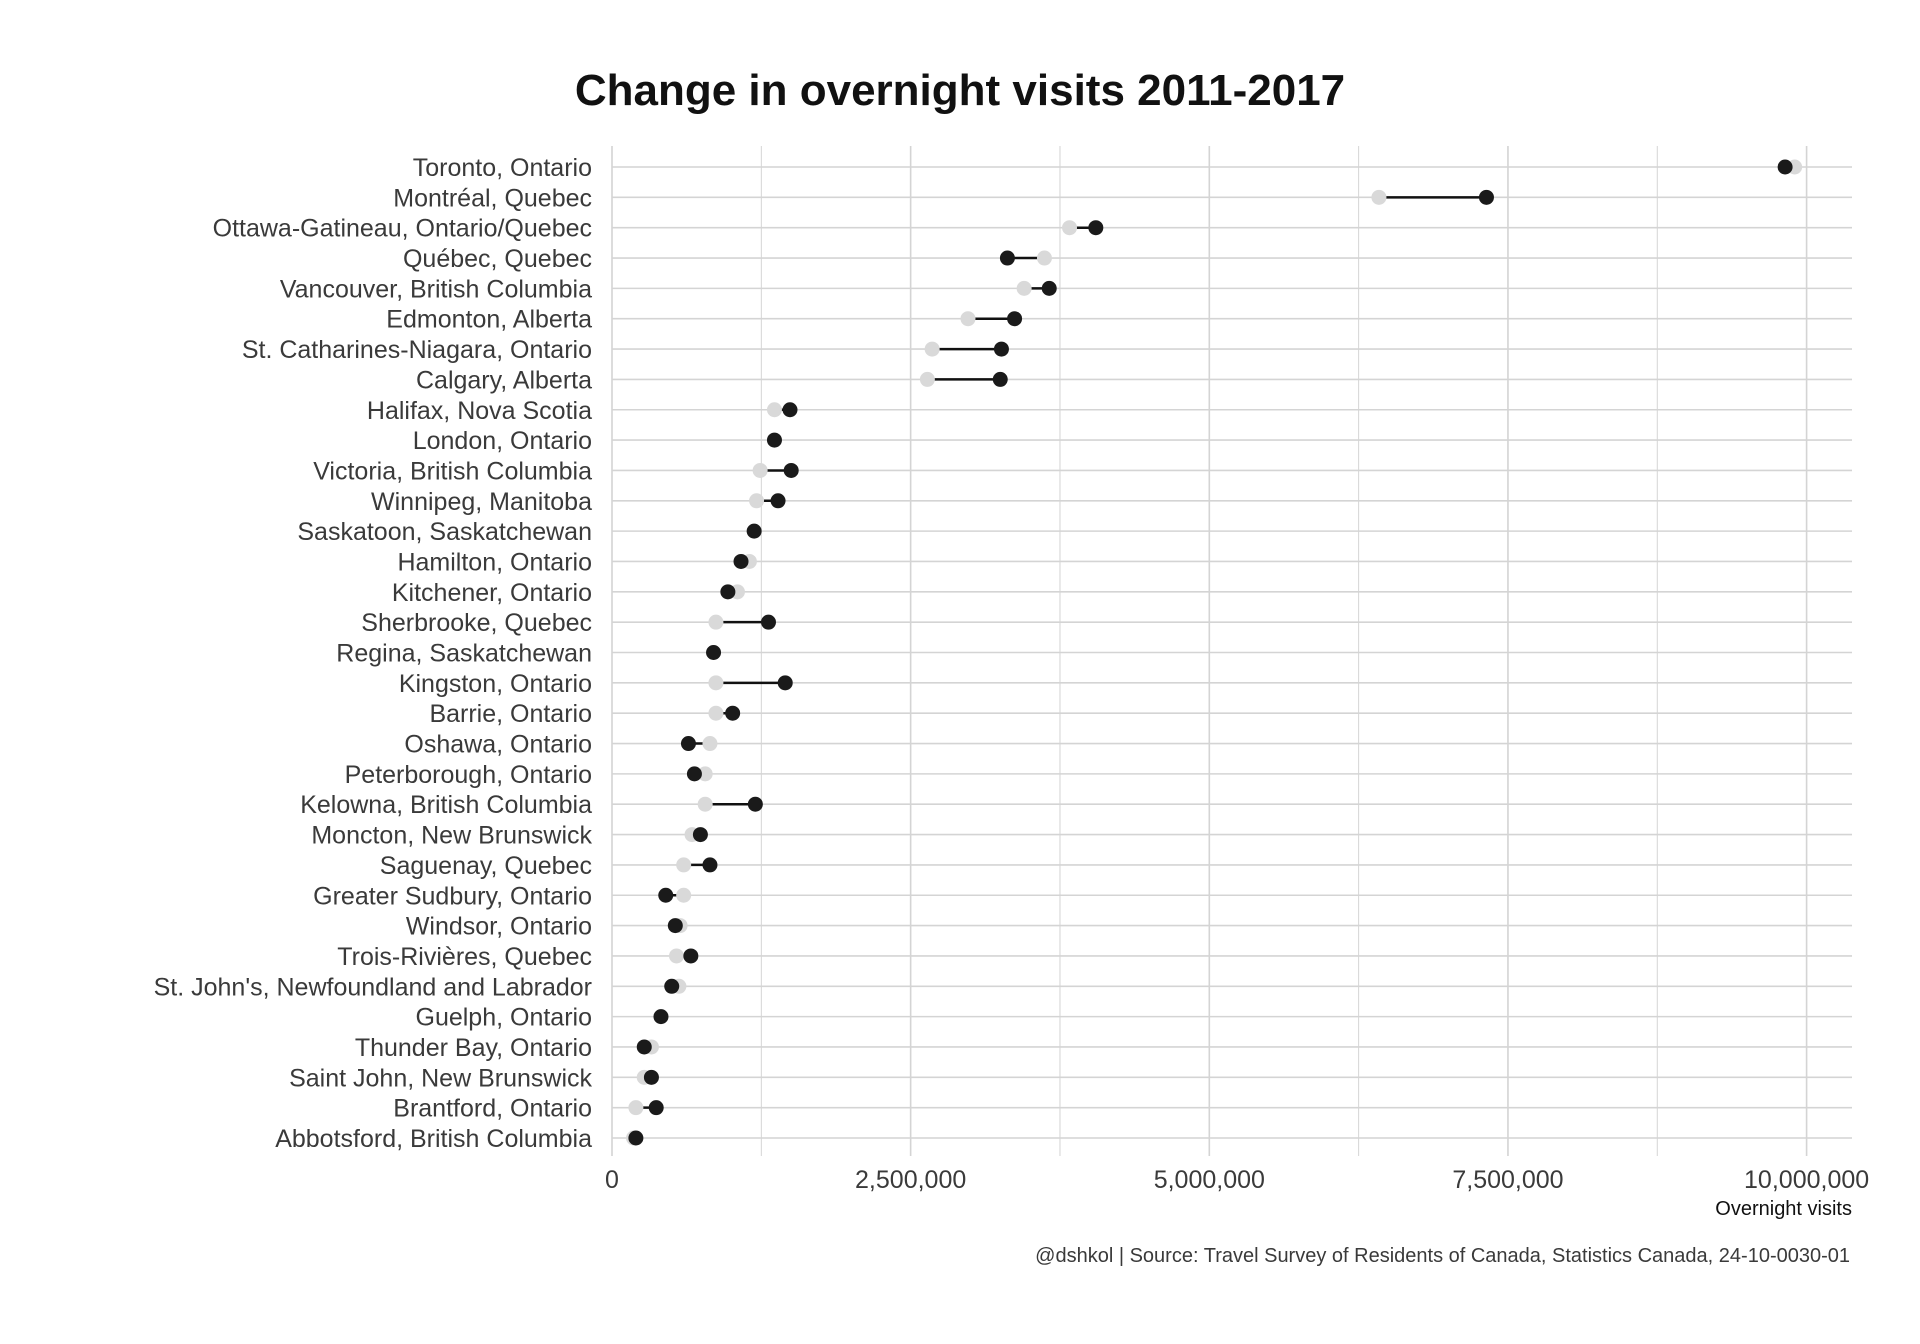 Image resolution: width=1920 pixels, height=1344 pixels. Describe the element at coordinates (486, 866) in the screenshot. I see `category-label: Saguenay, Quebec` at that location.